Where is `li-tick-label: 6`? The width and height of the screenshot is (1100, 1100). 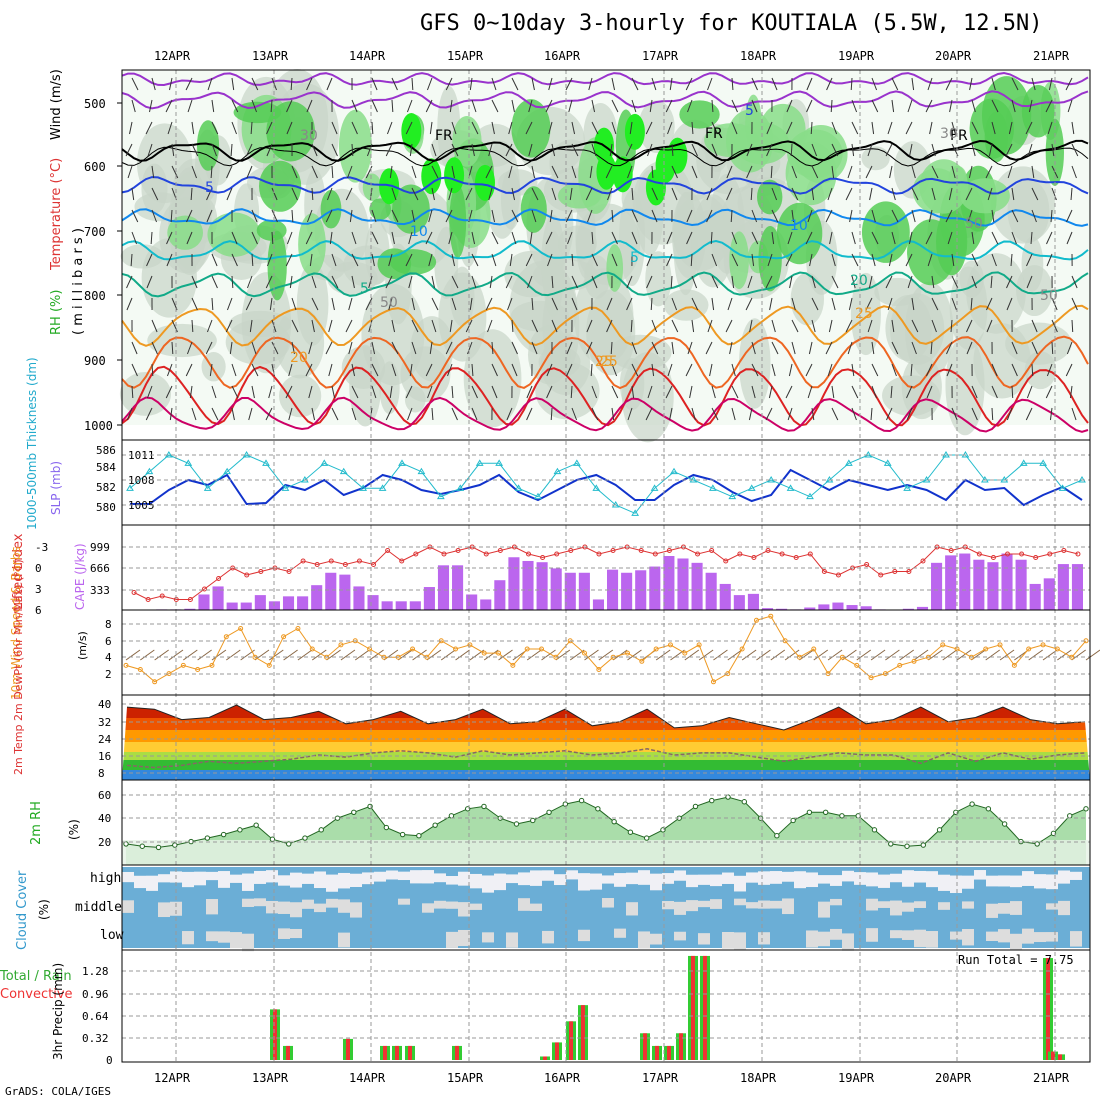
li-tick-label: 6 is located at coordinates (38, 610).